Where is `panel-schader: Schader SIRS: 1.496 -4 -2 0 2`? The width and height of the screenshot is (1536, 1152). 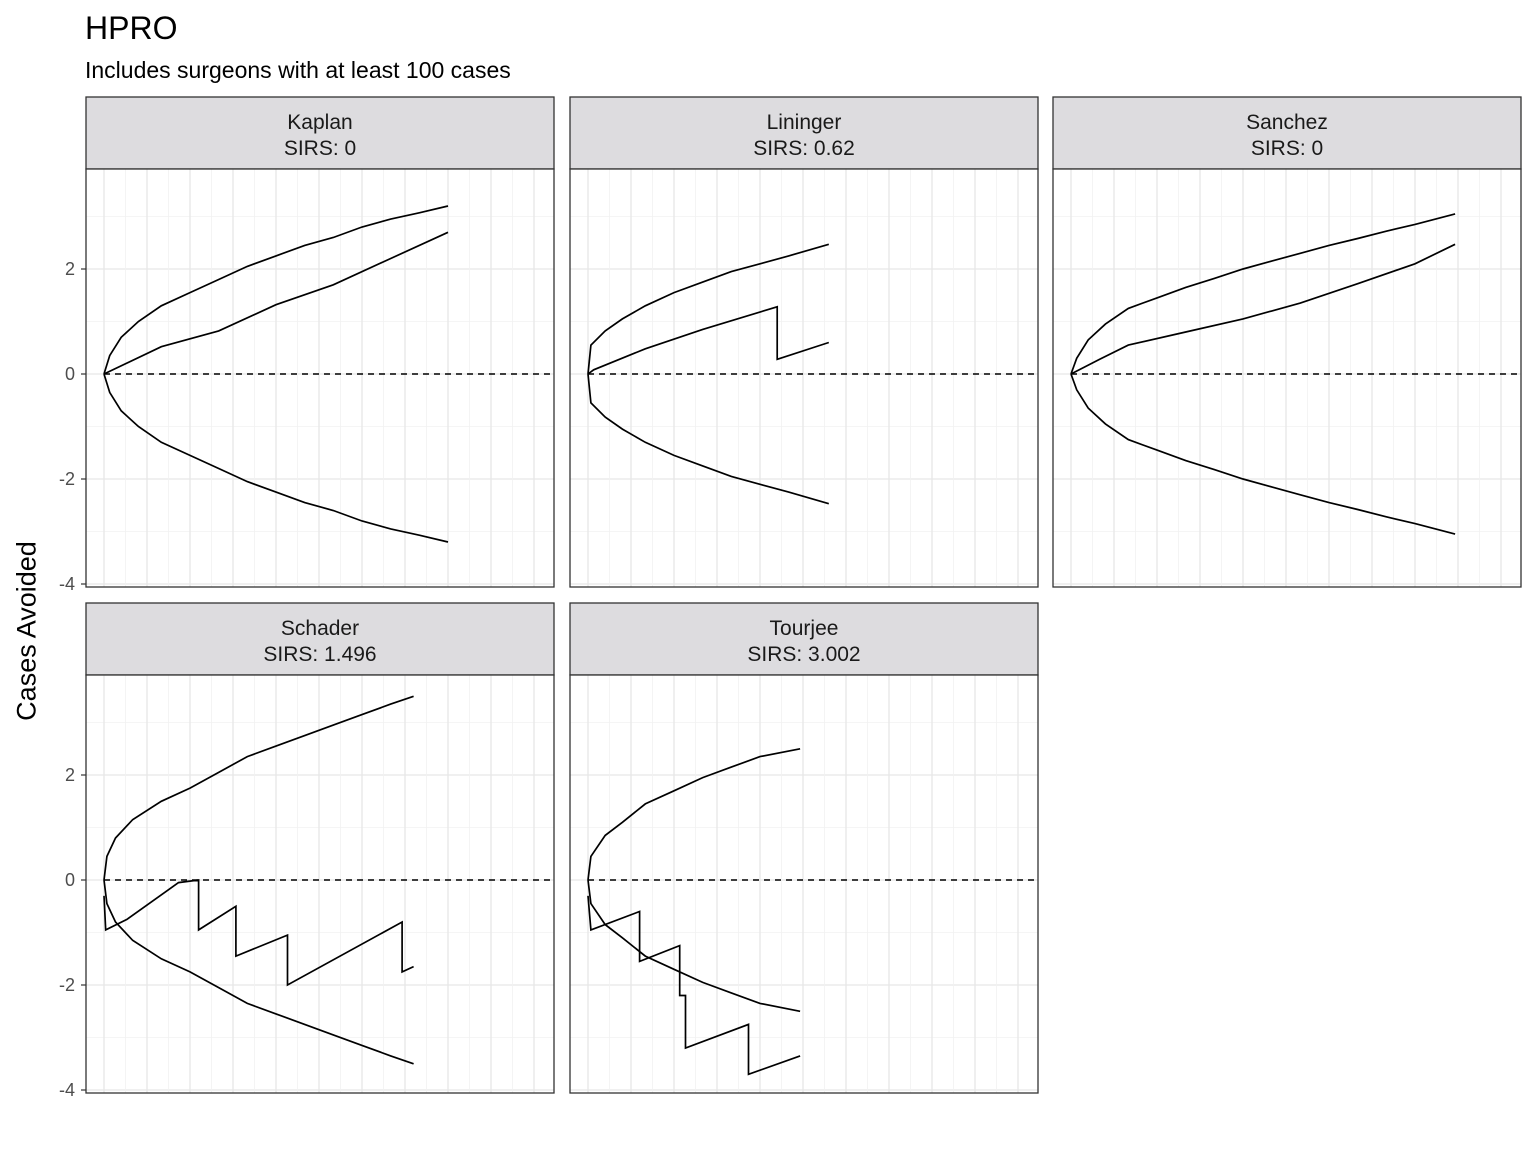 panel-schader: Schader SIRS: 1.496 -4 -2 0 2 is located at coordinates (307, 851).